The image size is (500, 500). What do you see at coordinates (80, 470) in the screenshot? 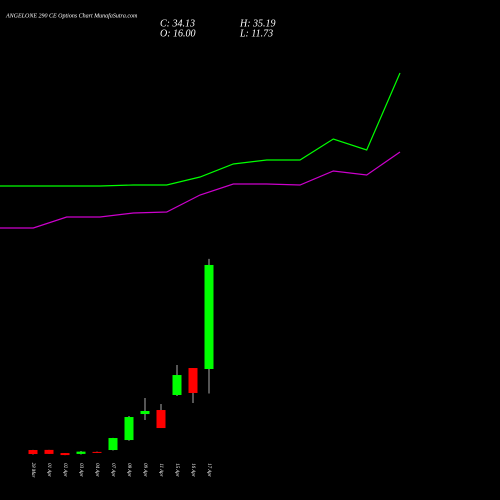
I see `x-tick-label: 03 Apr` at bounding box center [80, 470].